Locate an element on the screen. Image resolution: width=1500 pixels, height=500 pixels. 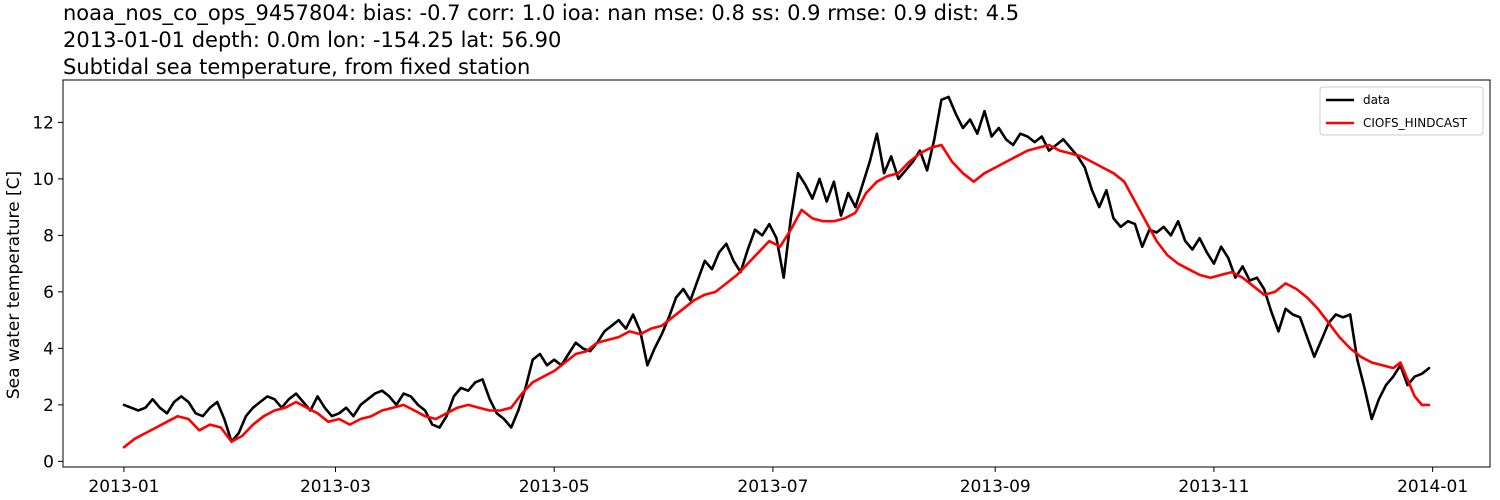
y-tick-label: 2 is located at coordinates (48, 406).